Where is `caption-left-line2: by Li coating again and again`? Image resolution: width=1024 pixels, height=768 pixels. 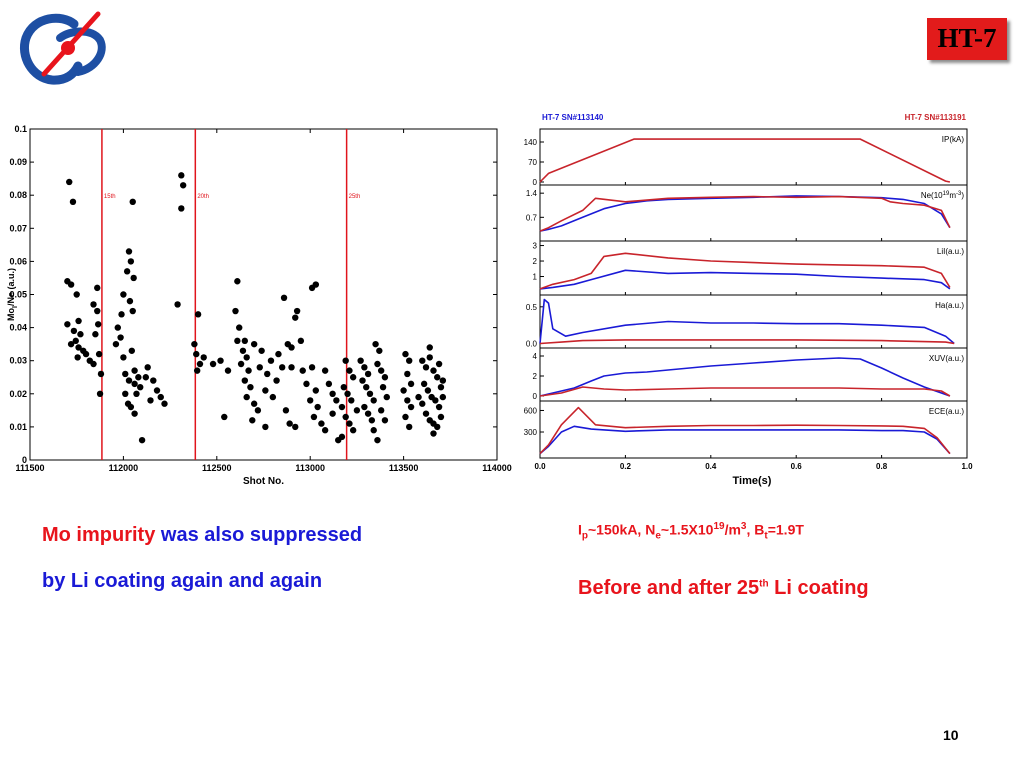 caption-left-line2: by Li coating again and again is located at coordinates (182, 581).